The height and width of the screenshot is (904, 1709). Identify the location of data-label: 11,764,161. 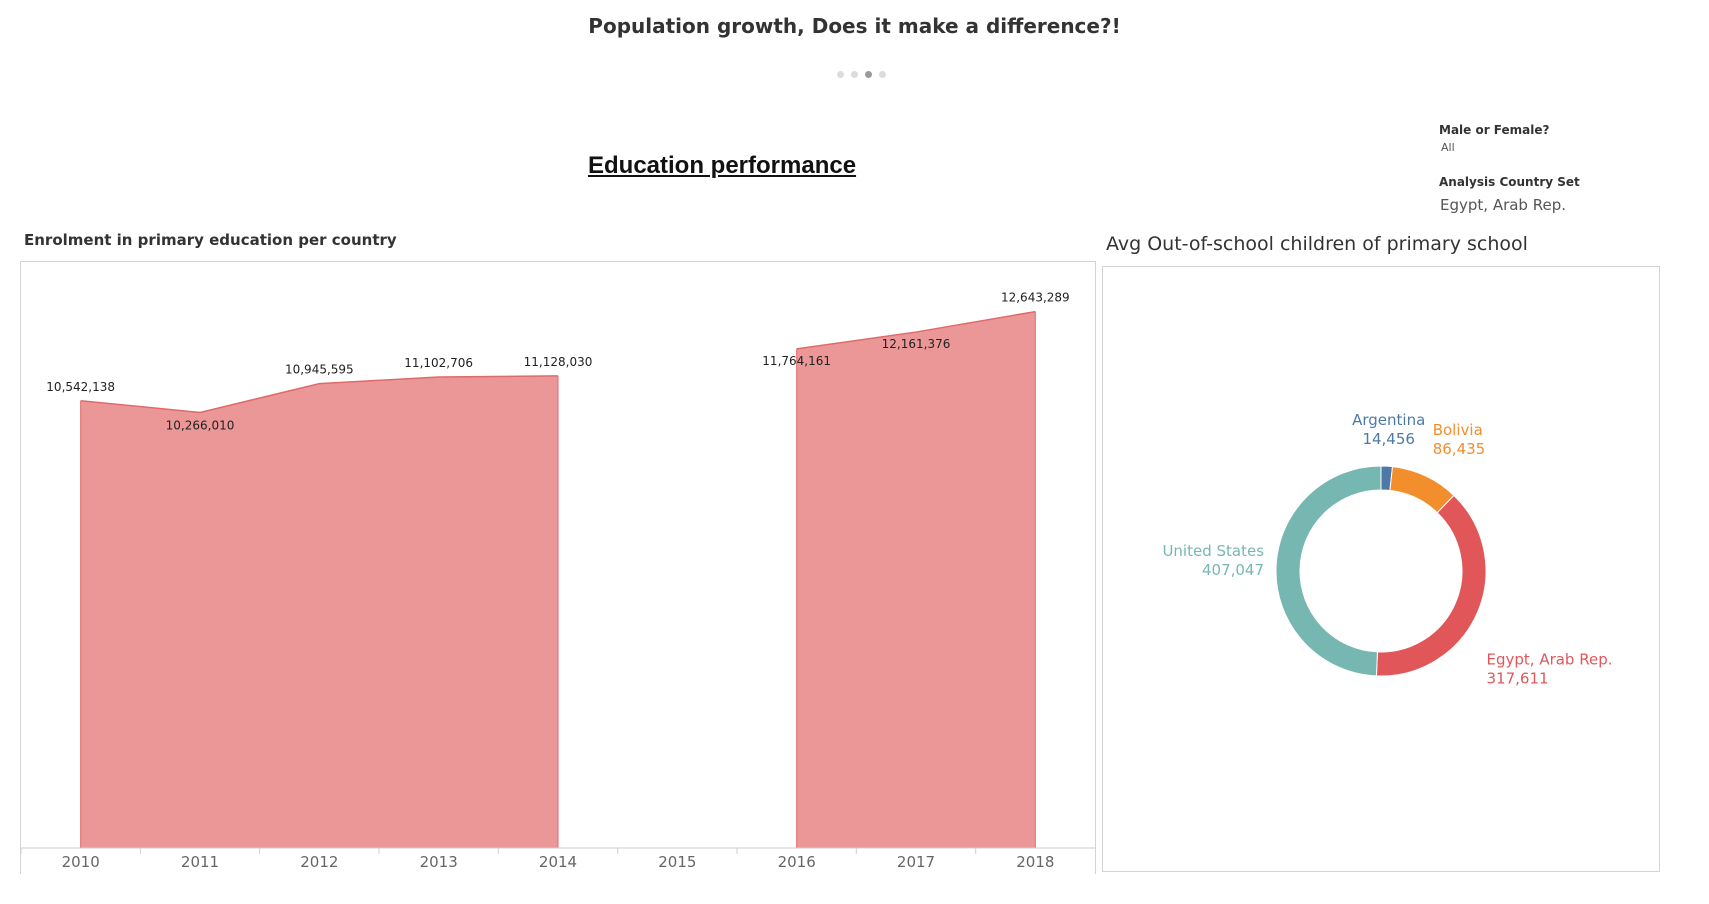
(796, 361).